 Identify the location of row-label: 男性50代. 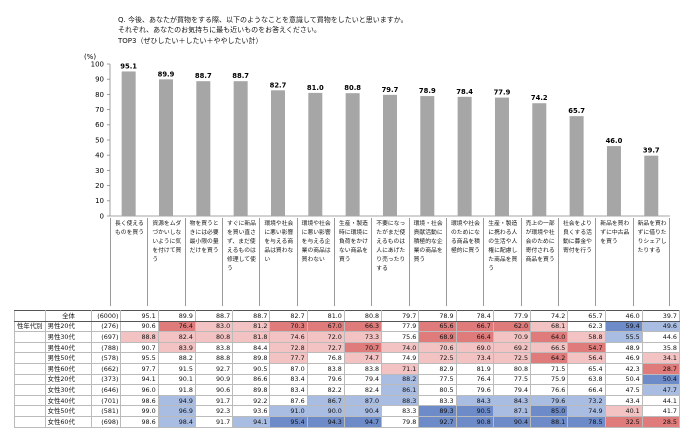
(68, 358).